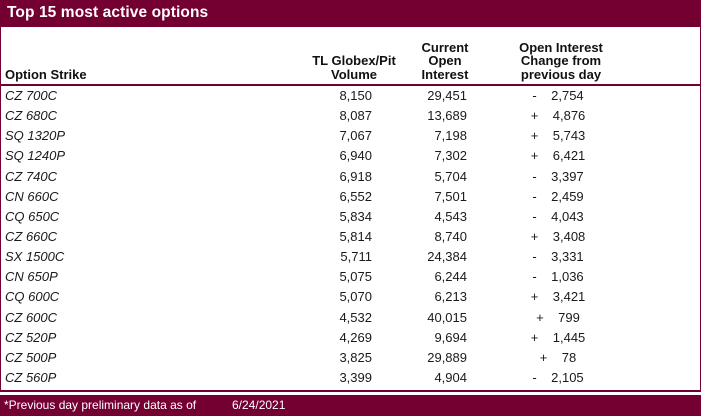  I want to click on table-row: CN 660C 6,552 7,501 - 2,459, so click(350, 197).